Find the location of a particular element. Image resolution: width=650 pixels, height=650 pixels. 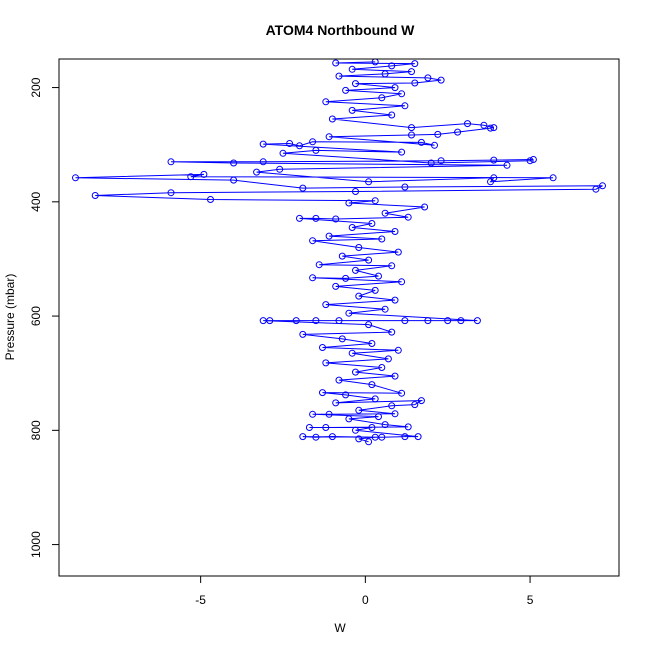

x-axis-label: W is located at coordinates (340, 628).